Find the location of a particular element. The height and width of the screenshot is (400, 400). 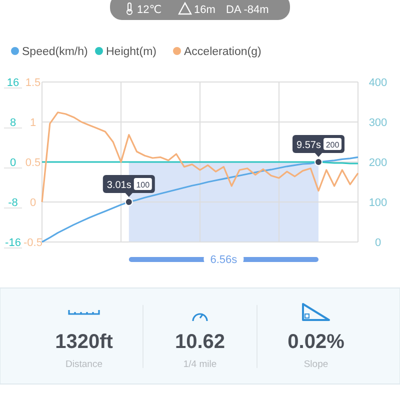

y3-tick-label: 1.5 is located at coordinates (33, 83).